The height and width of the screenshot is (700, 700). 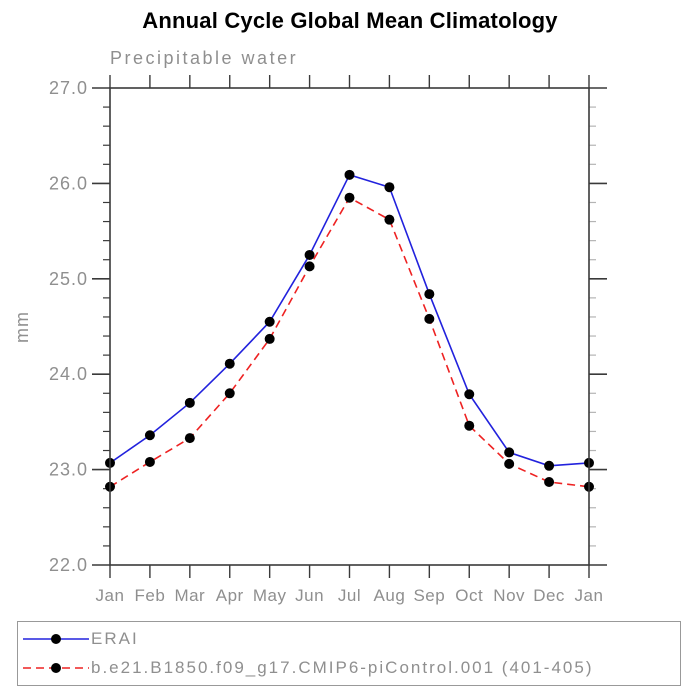 What do you see at coordinates (150, 595) in the screenshot?
I see `x-tick-label: Feb` at bounding box center [150, 595].